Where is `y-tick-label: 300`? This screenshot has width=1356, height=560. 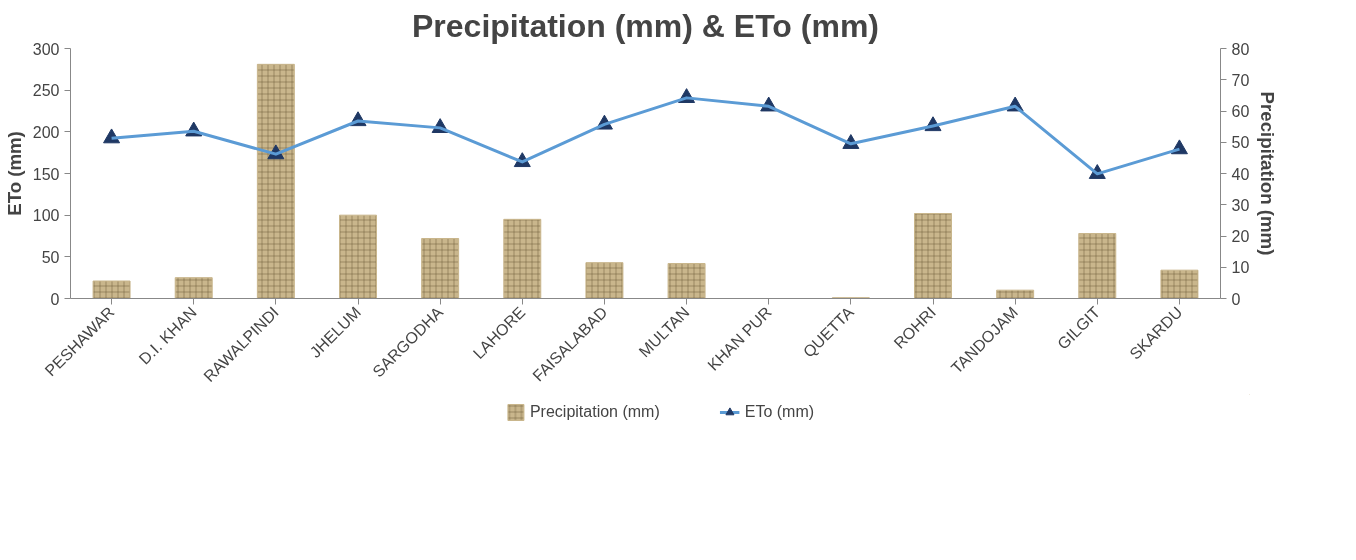
y-tick-label: 300 is located at coordinates (46, 49).